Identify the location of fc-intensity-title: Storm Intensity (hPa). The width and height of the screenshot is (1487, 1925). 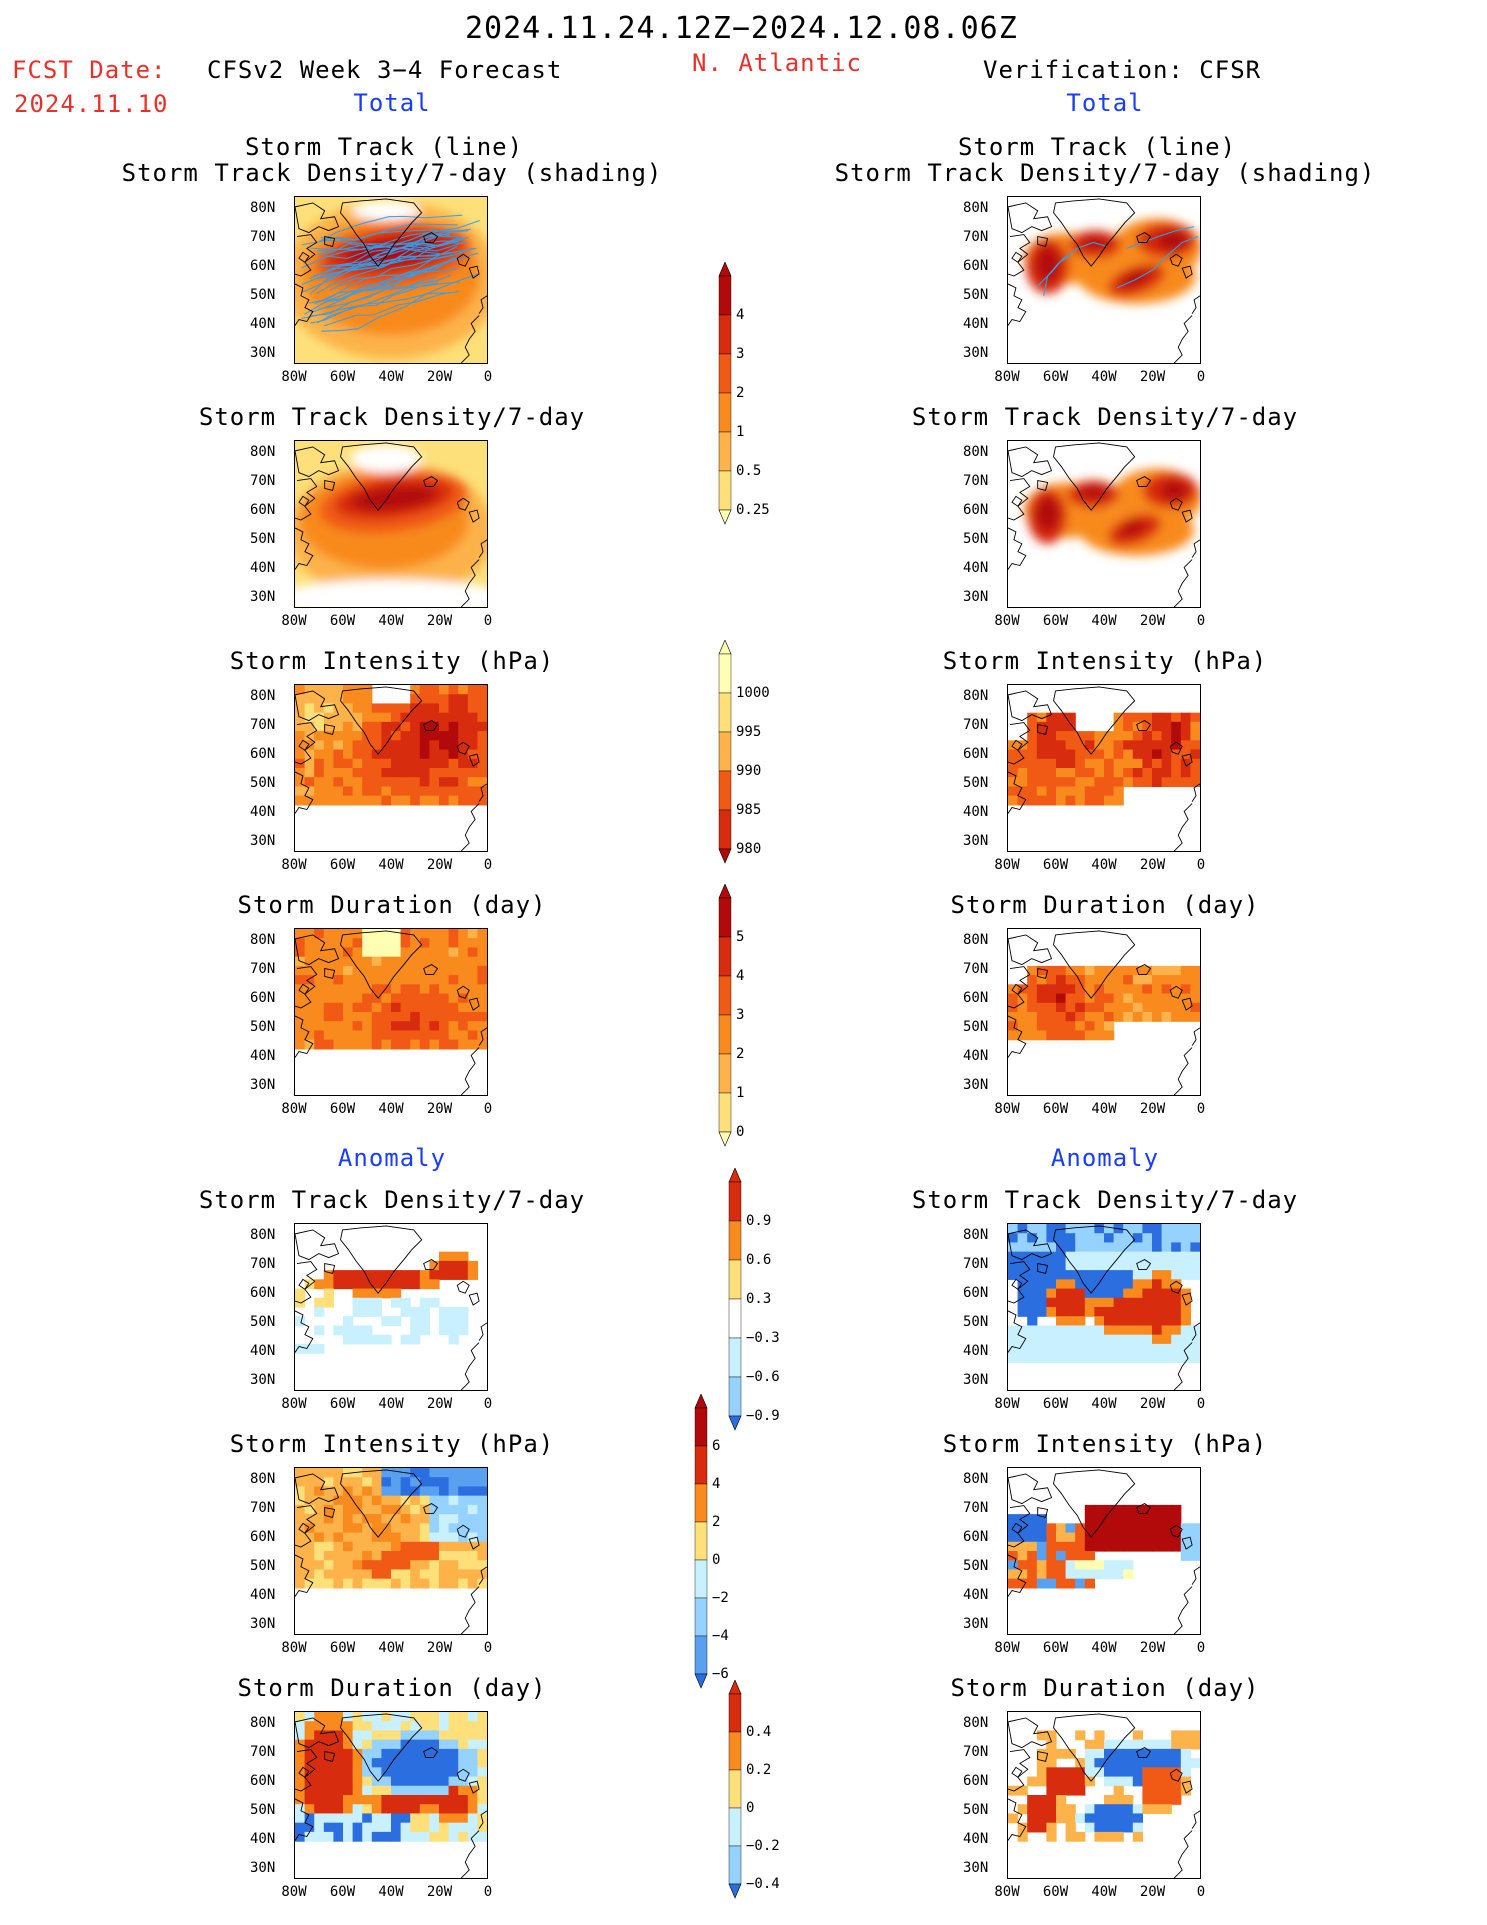
(392, 661).